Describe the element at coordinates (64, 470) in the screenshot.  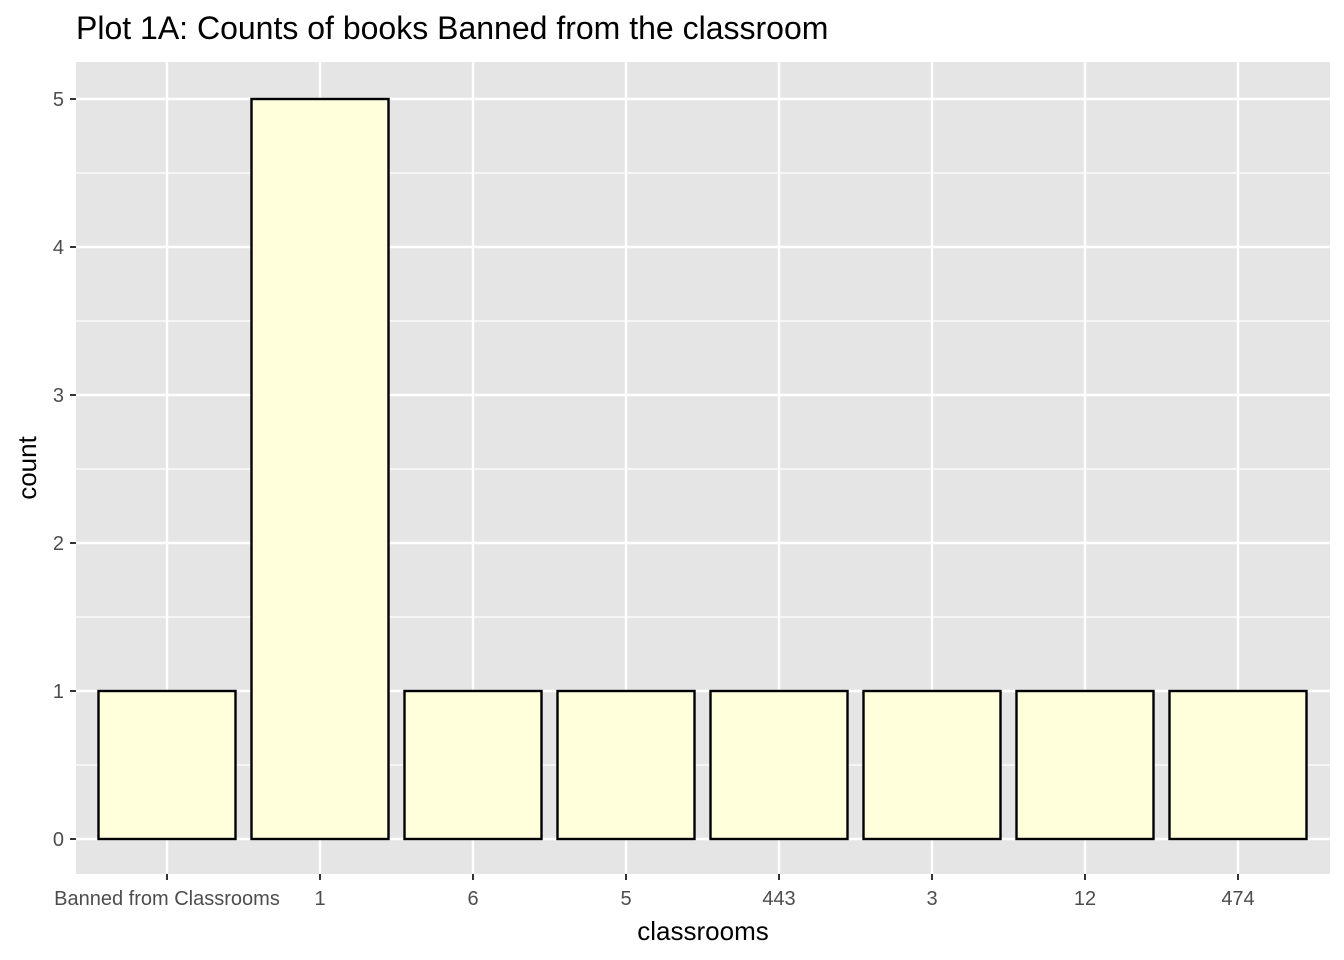
I see `y-axis: 0 1 2 3 4 5` at that location.